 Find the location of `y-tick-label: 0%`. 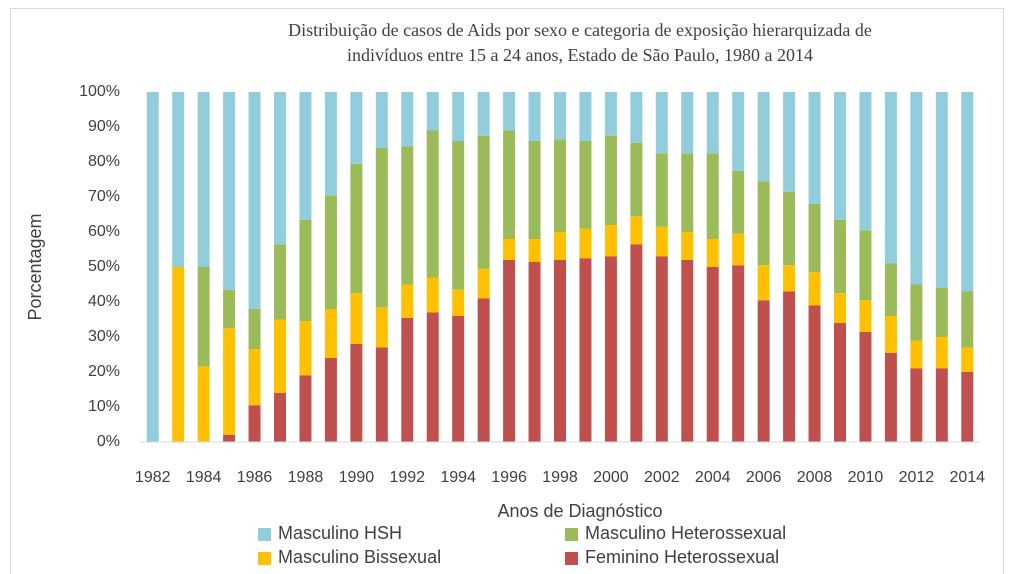

y-tick-label: 0% is located at coordinates (108, 441).